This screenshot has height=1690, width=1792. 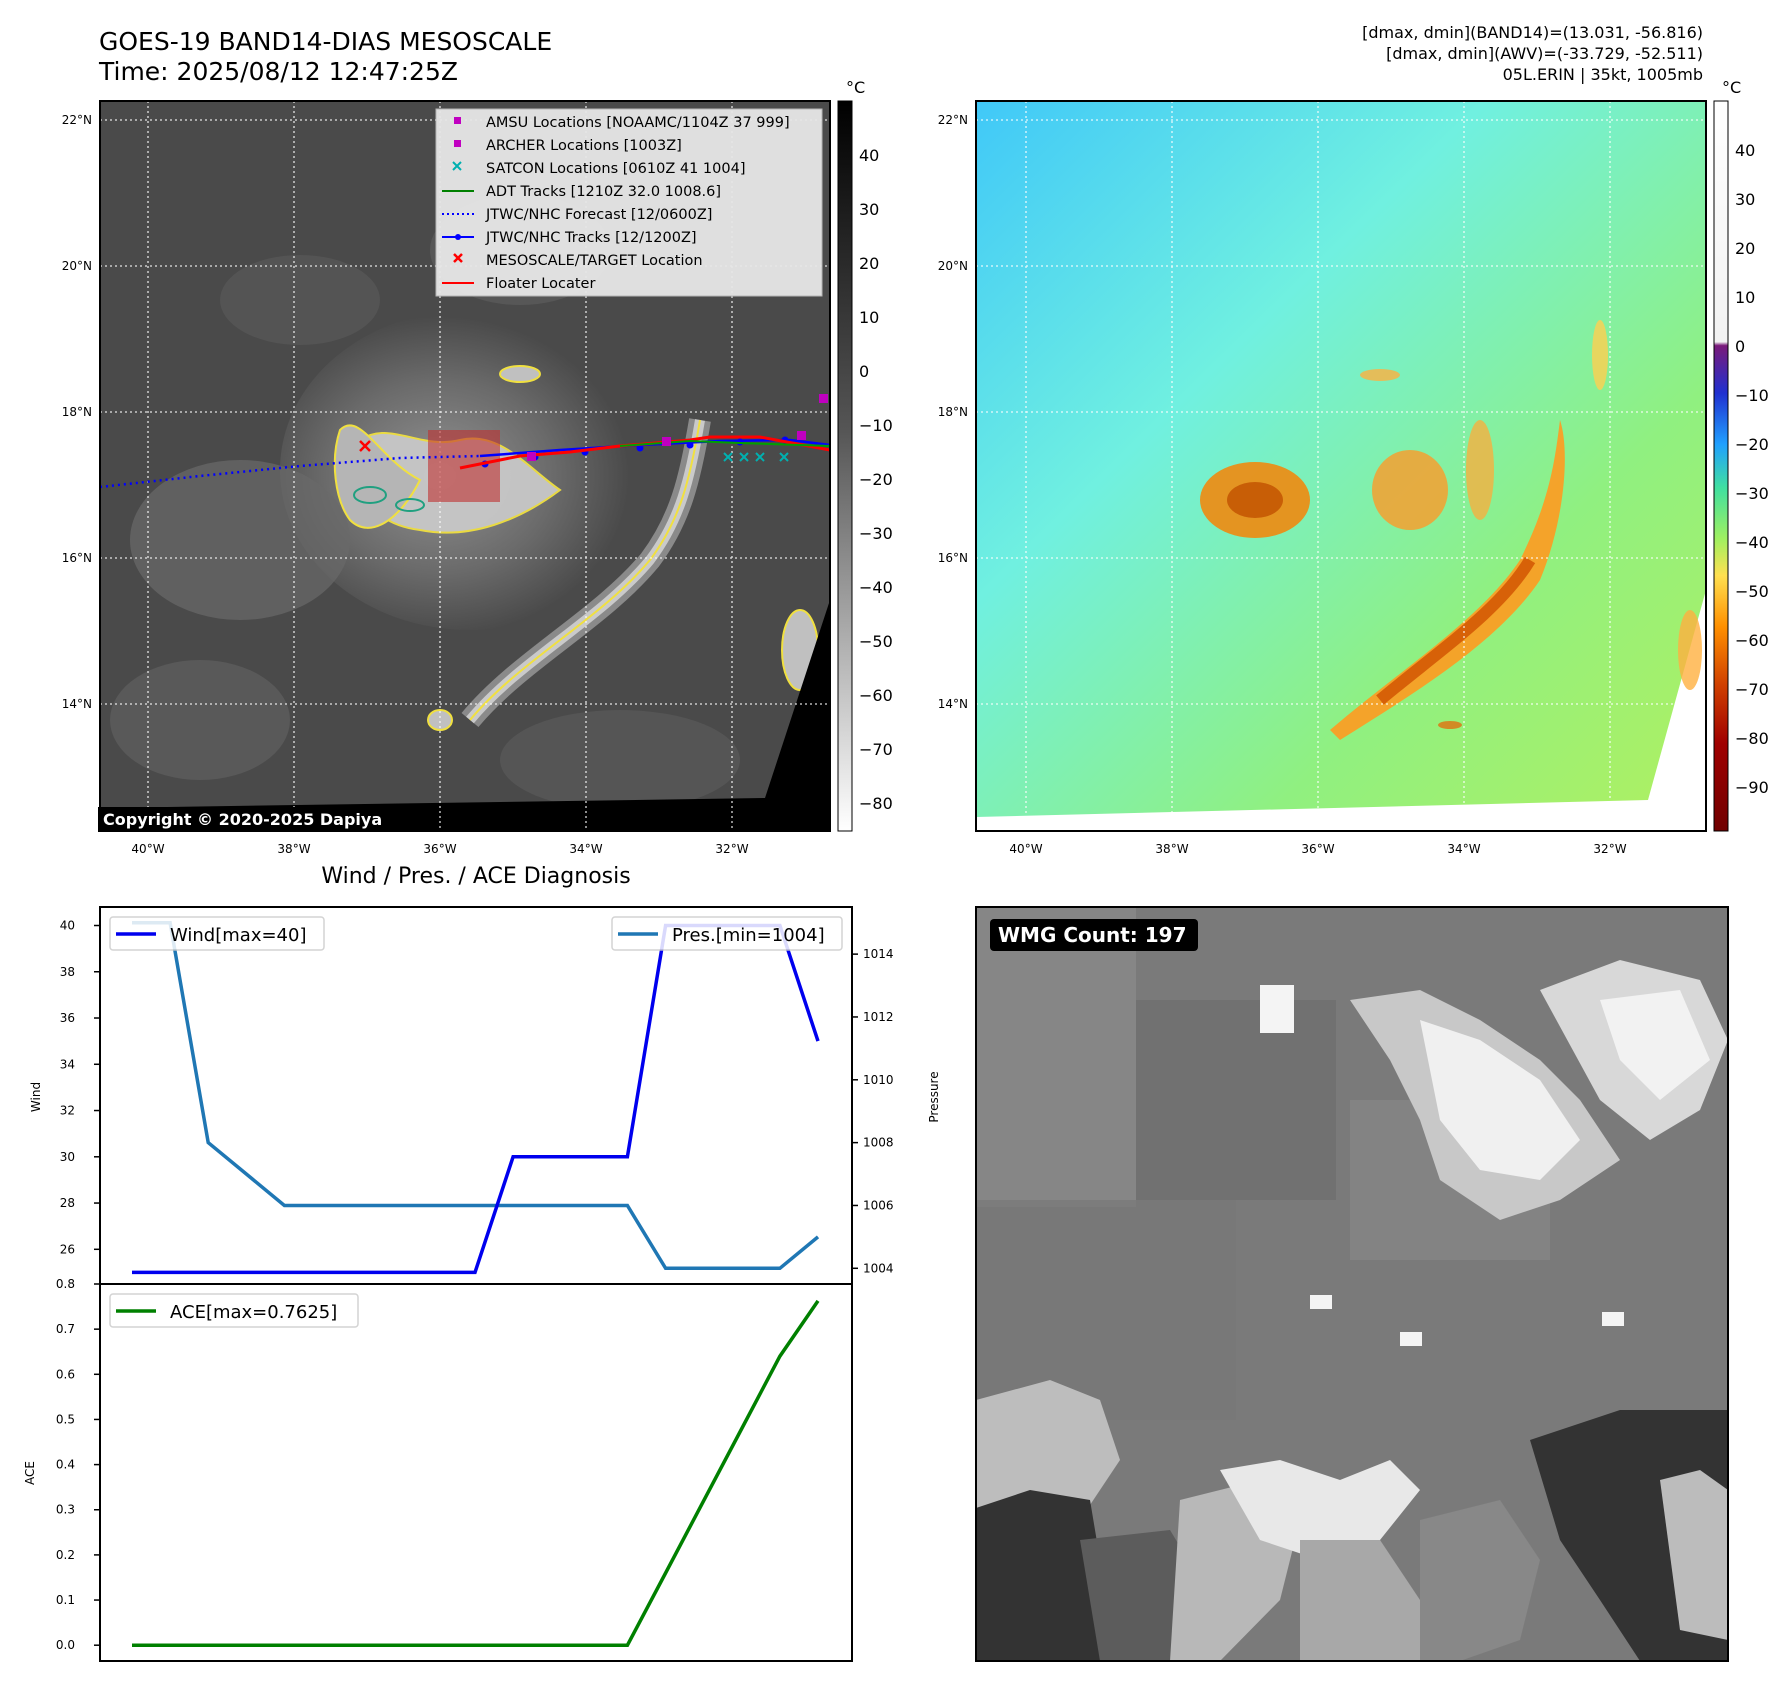 What do you see at coordinates (1752, 591) in the screenshot?
I see `wv-cb-m50: −50` at bounding box center [1752, 591].